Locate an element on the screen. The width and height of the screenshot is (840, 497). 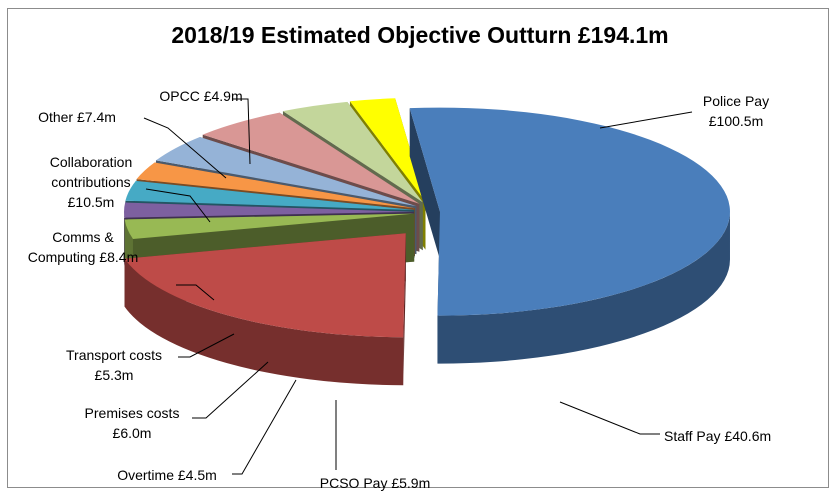
slice-label-line: OPCC £4.9m is located at coordinates (200, 96).